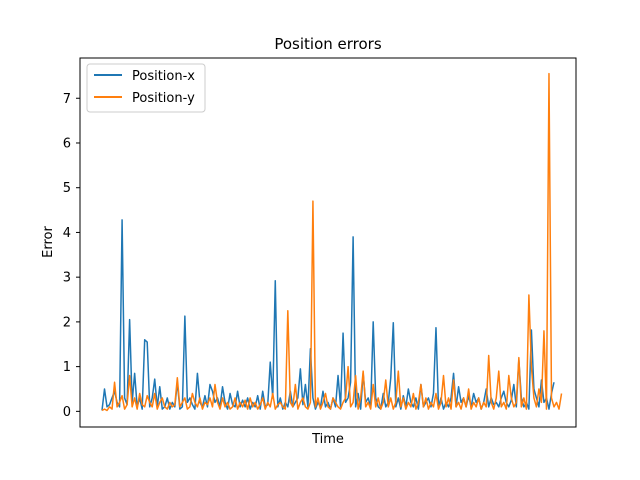  Describe the element at coordinates (48, 242) in the screenshot. I see `y-axis-label: Error` at that location.